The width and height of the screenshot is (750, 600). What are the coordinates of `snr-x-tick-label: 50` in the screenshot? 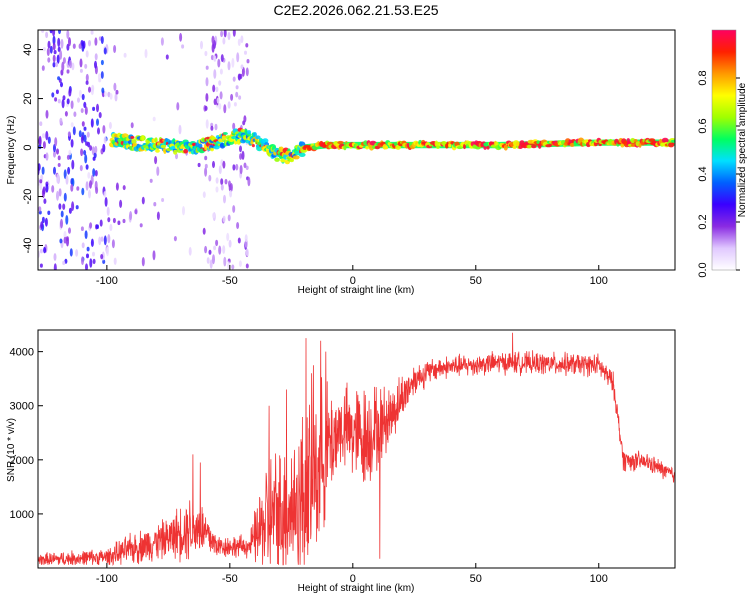 It's located at (476, 579).